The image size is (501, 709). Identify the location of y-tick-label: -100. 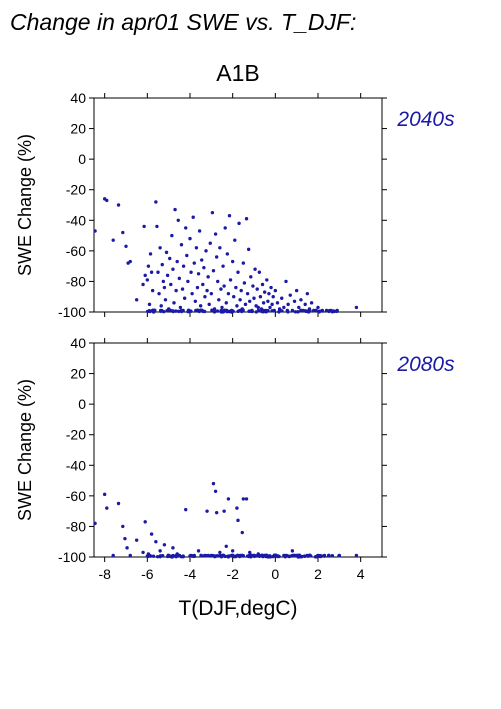
(72, 557).